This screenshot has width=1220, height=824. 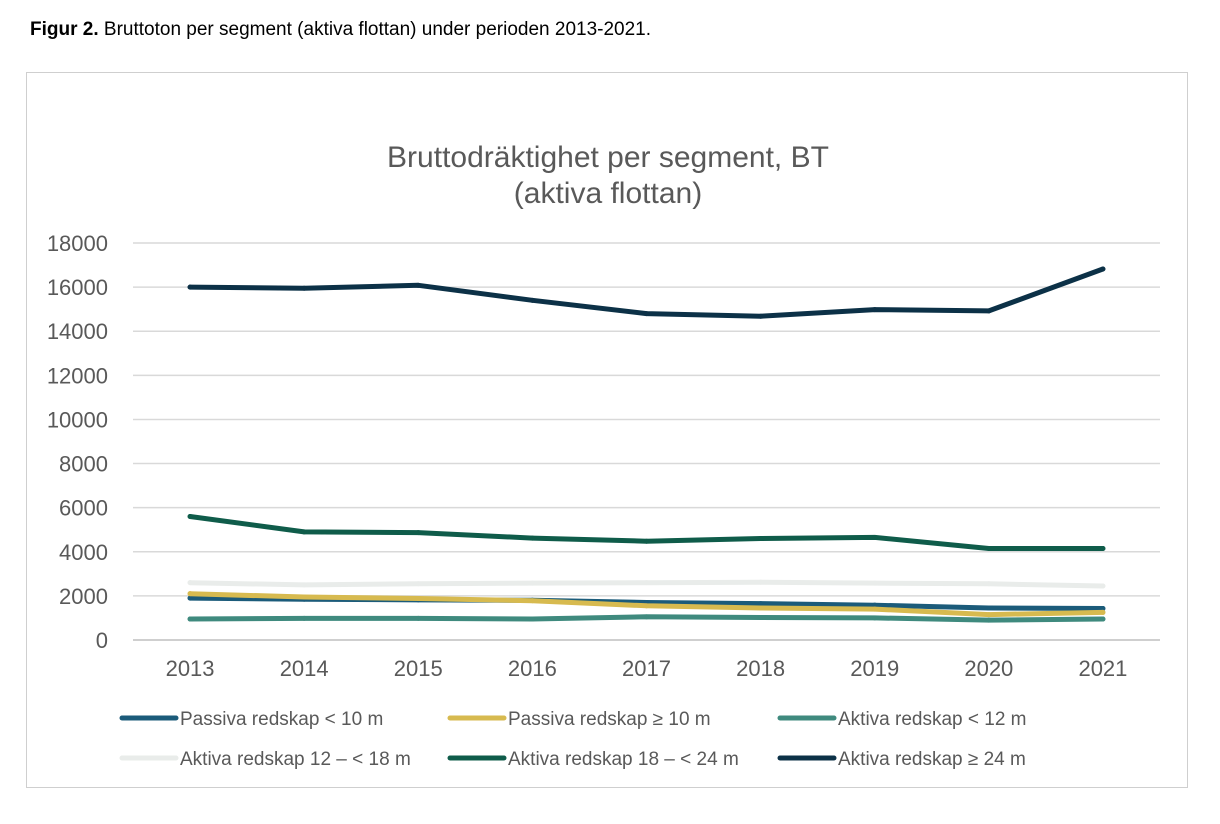 I want to click on figure-caption-label: Figur 2., so click(x=64, y=29).